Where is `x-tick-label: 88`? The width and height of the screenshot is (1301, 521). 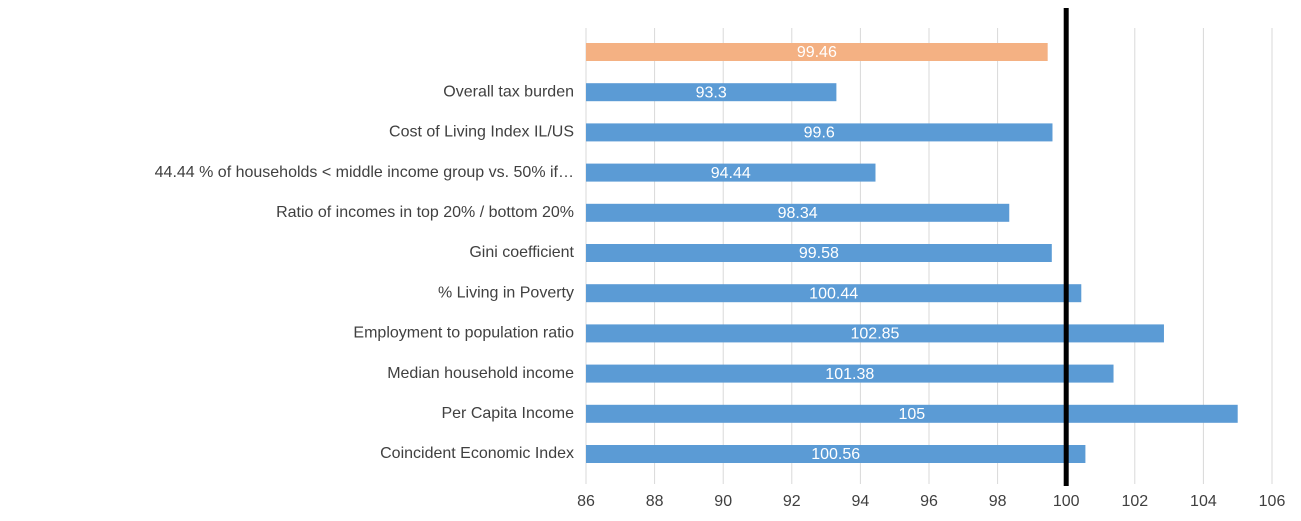
x-tick-label: 88 is located at coordinates (655, 501).